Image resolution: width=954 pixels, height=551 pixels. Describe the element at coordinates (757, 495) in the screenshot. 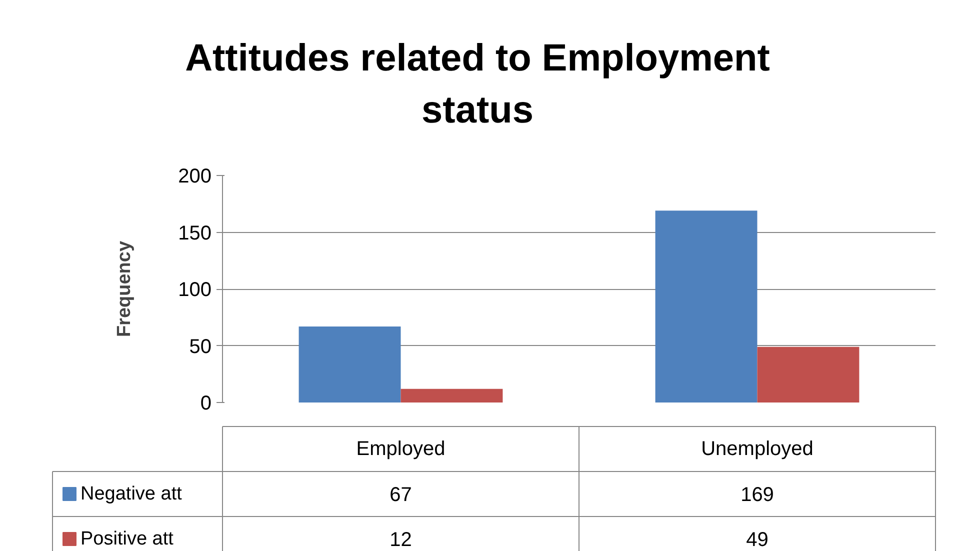

I see `data-label: 169` at that location.